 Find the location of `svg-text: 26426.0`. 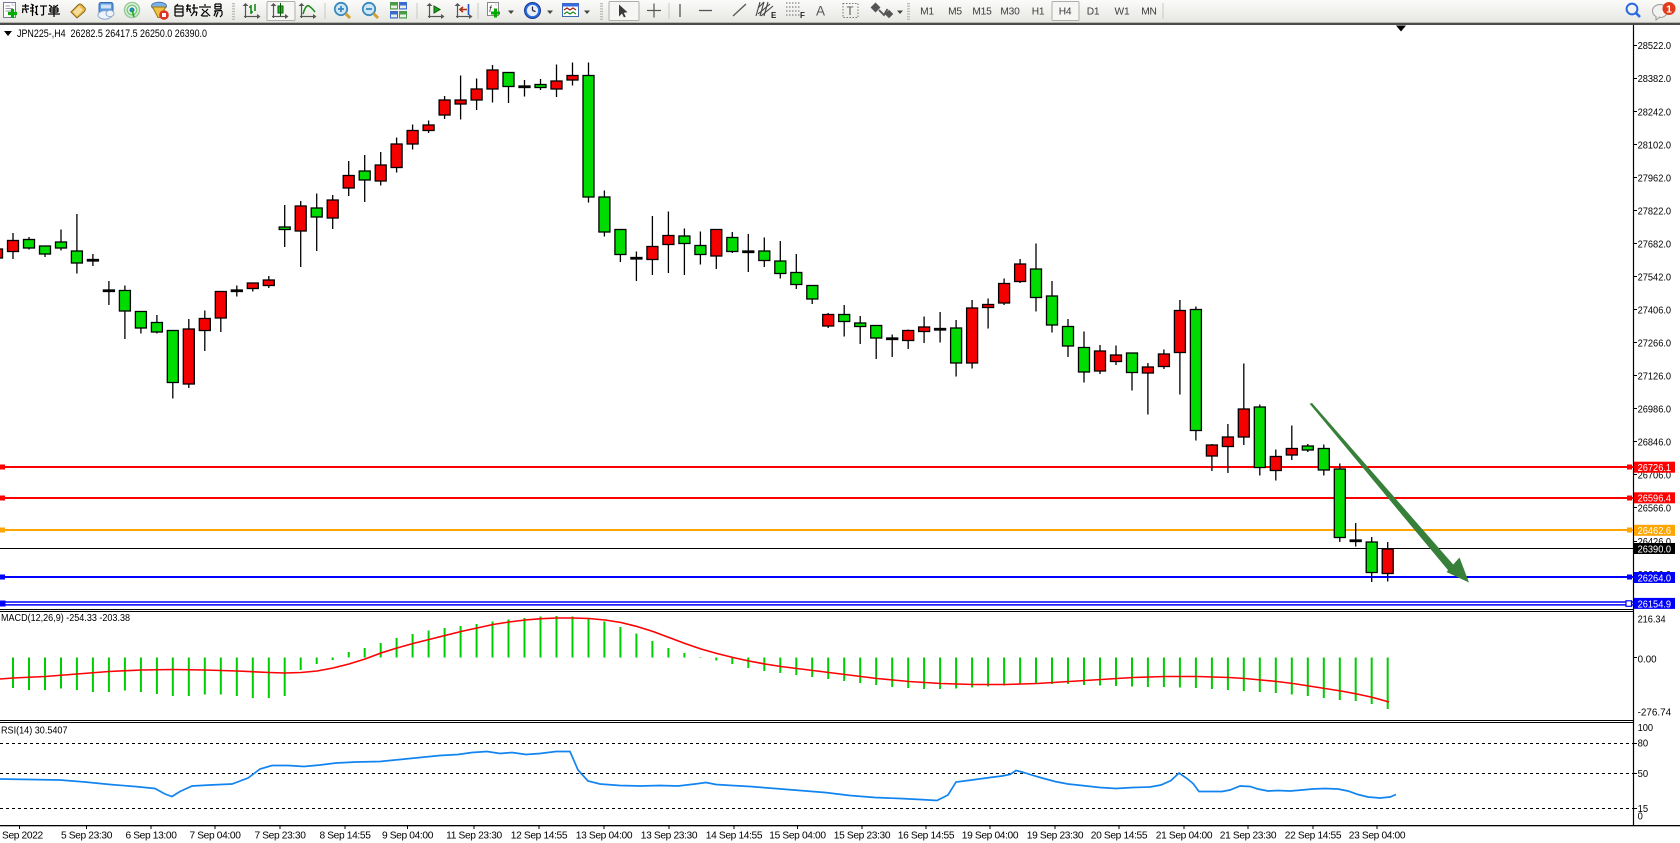

svg-text: 26426.0 is located at coordinates (1655, 542).